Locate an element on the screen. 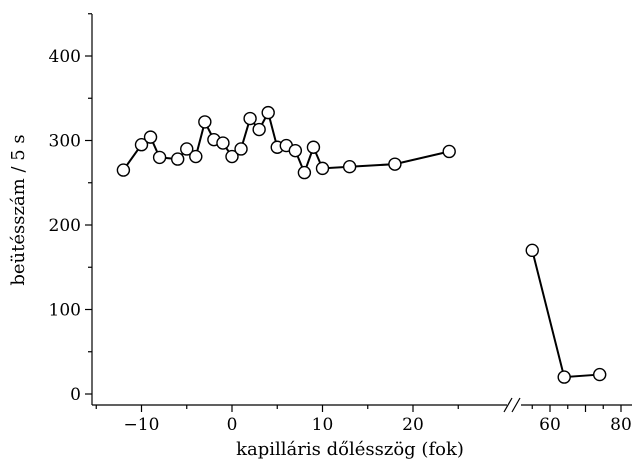 The height and width of the screenshot is (459, 636). x-tick-label: 0 is located at coordinates (232, 425).